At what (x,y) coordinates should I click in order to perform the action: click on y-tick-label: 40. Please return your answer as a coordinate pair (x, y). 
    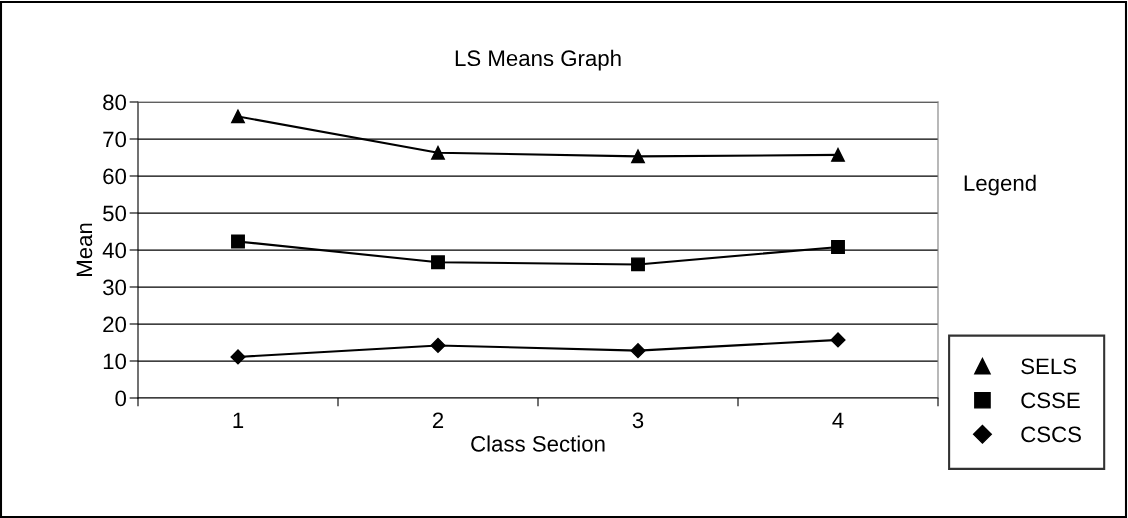
    Looking at the image, I should click on (114, 250).